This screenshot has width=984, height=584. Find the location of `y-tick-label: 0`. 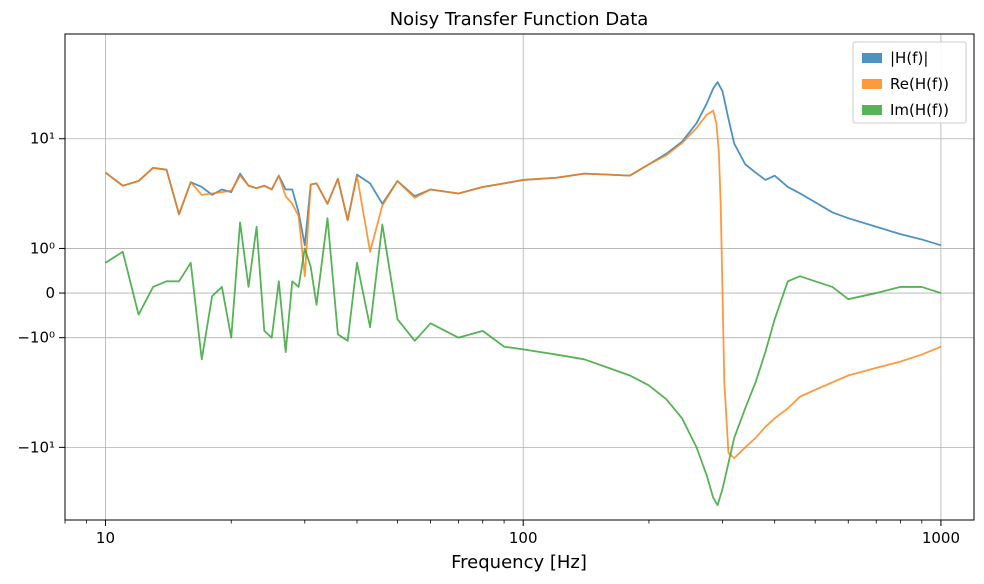

y-tick-label: 0 is located at coordinates (50, 293).